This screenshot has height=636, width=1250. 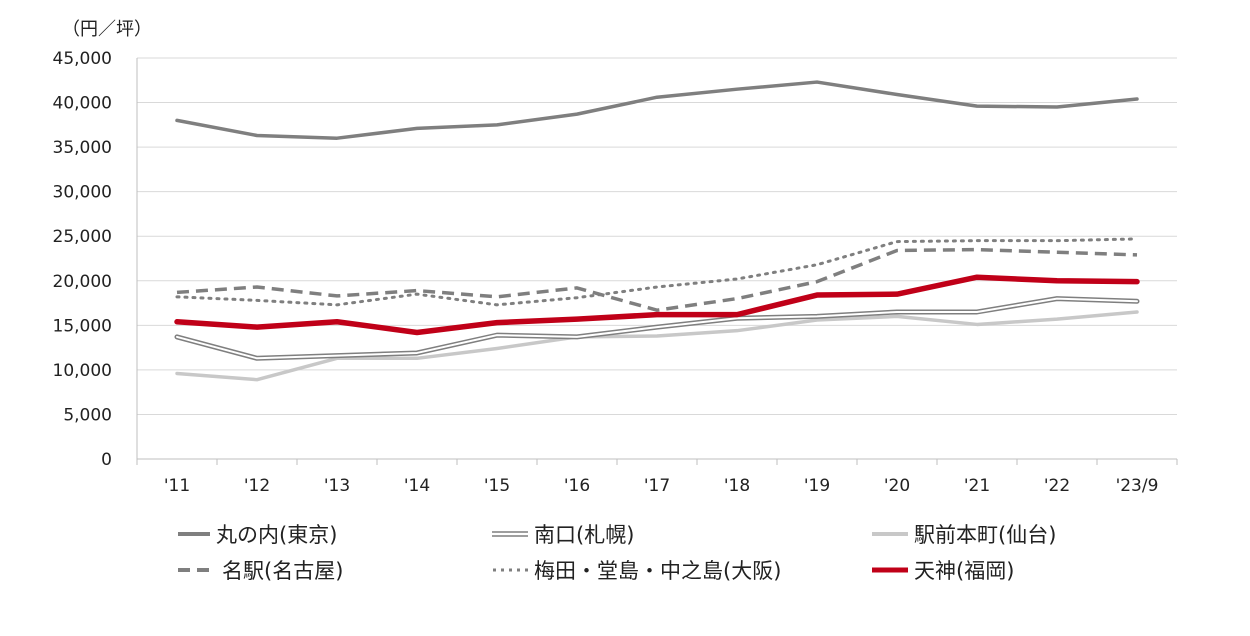 I want to click on x-tick-label: '23/9, so click(x=1137, y=486).